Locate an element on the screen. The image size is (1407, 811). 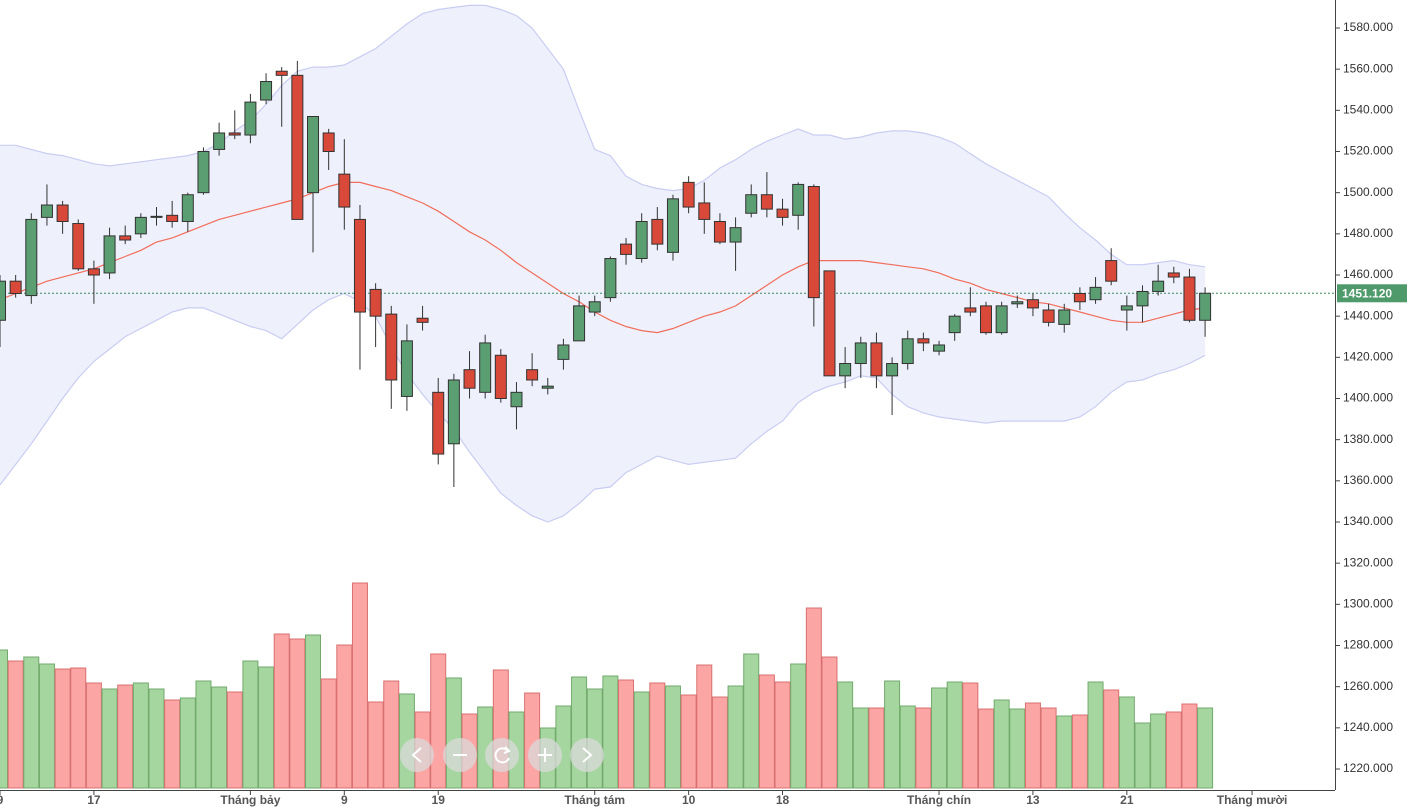
reset-button is located at coordinates (502, 755).